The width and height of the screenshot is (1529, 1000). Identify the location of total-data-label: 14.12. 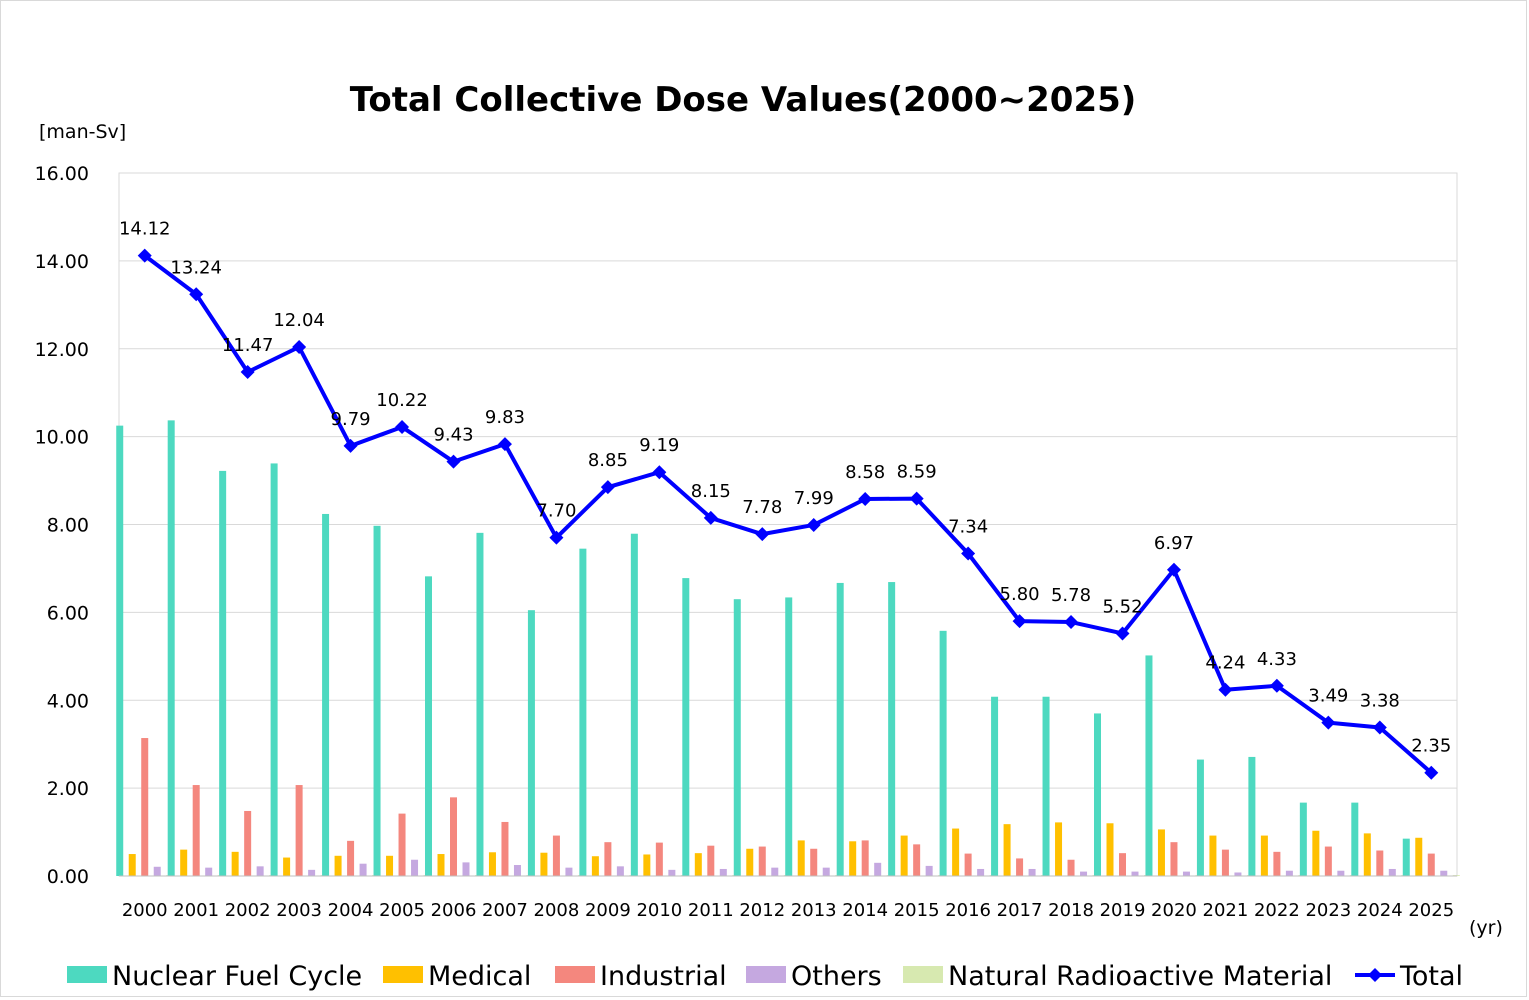
(145, 229).